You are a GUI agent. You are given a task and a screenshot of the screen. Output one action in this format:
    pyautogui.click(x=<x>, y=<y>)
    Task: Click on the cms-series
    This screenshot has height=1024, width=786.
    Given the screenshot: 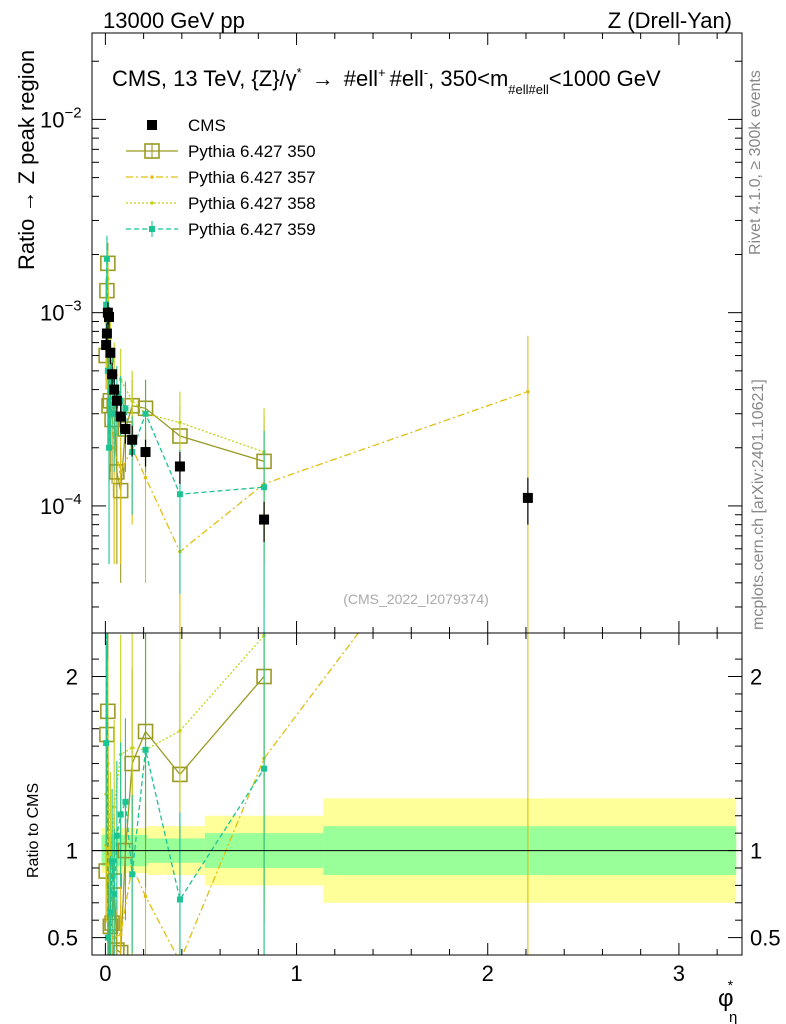 What is the action you would take?
    pyautogui.click(x=317, y=422)
    